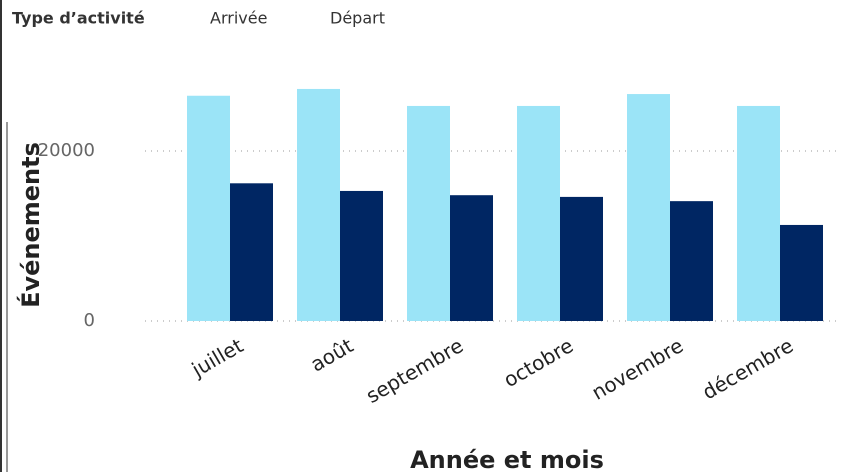 The width and height of the screenshot is (861, 472). Describe the element at coordinates (78, 18) in the screenshot. I see `legend-title: Type d’activité` at that location.